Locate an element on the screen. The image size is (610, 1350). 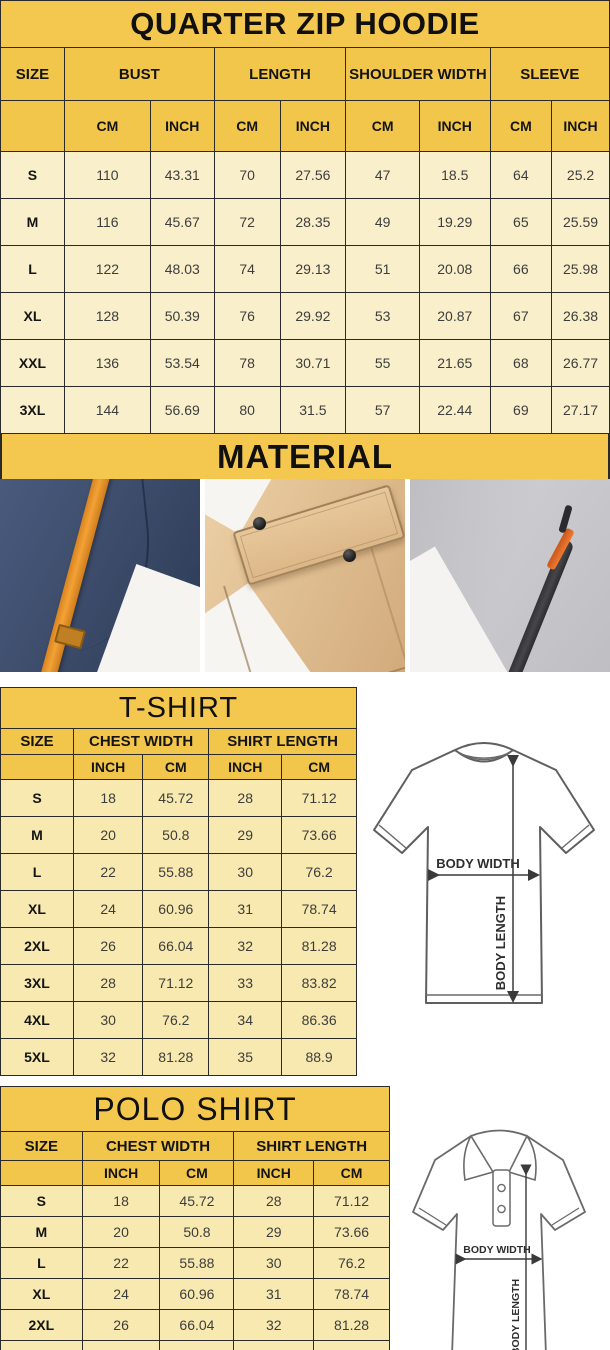
value-cell: 35 is located at coordinates (245, 1057).